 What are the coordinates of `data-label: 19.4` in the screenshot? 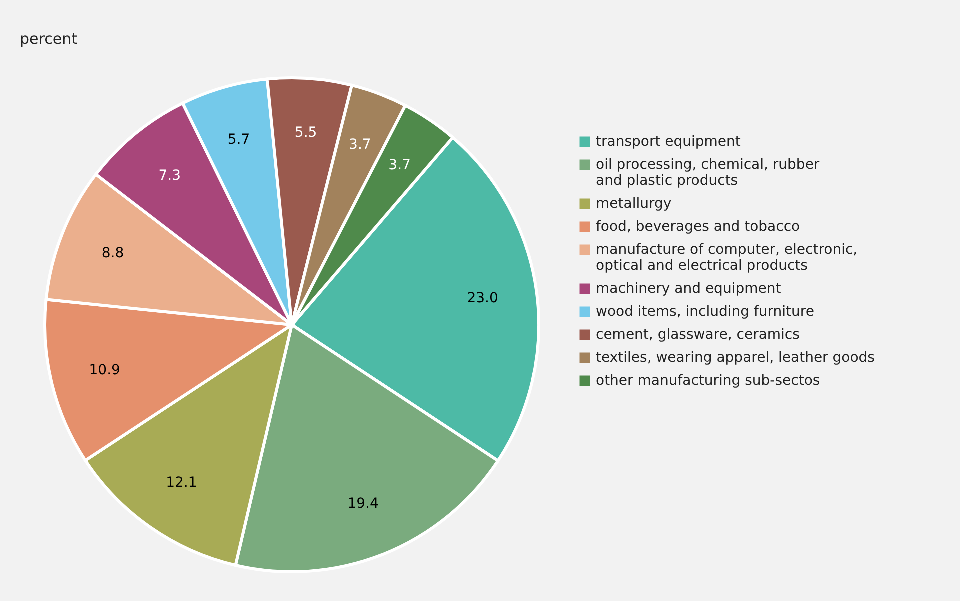 It's located at (363, 504).